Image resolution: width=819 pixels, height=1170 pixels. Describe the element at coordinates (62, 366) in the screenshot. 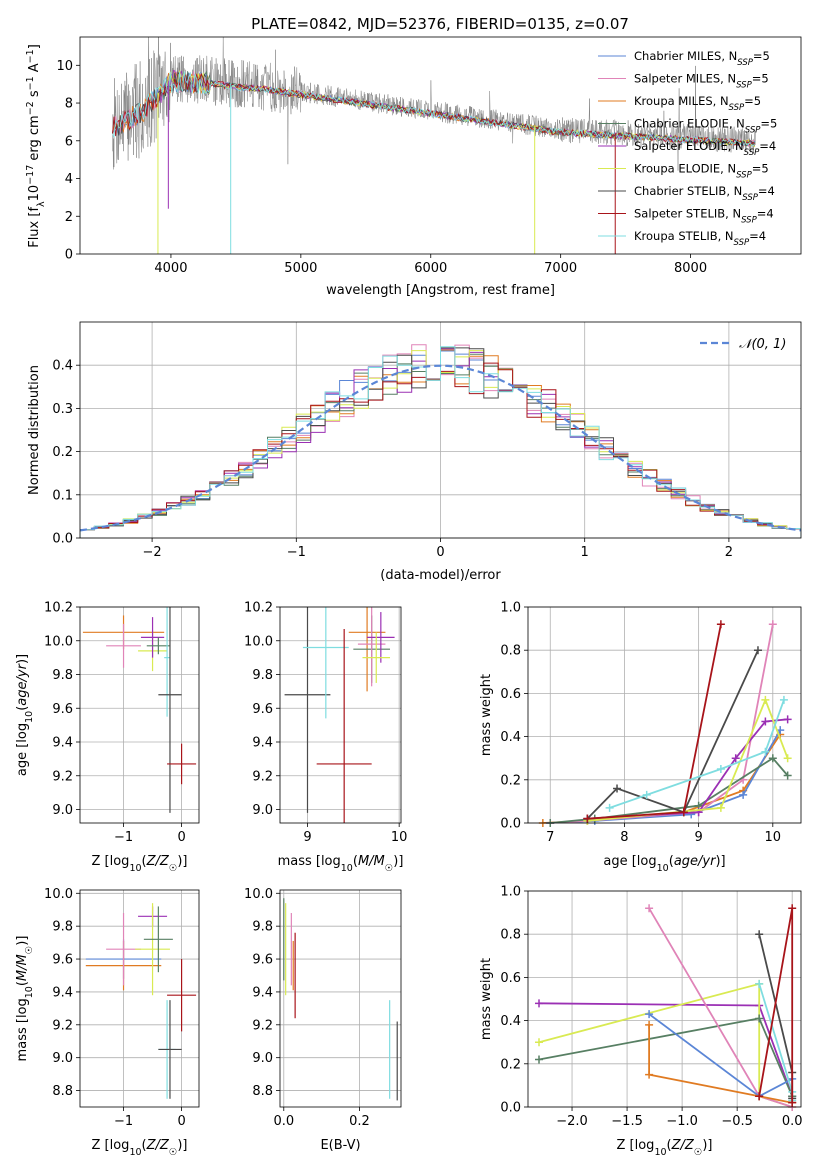

I see `residuals-ytick-label: 0.4` at that location.